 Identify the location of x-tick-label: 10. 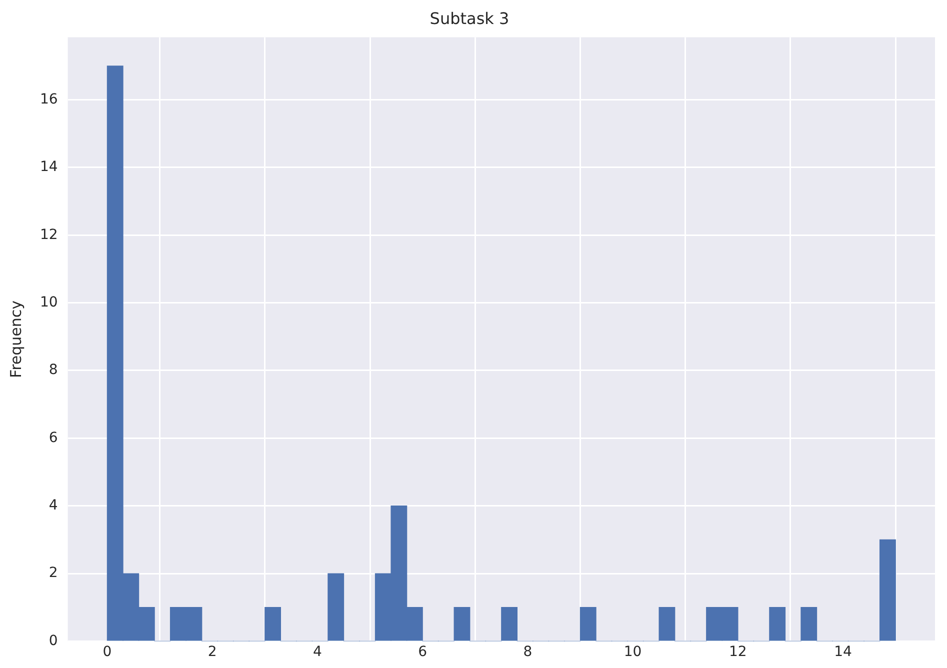
(633, 652).